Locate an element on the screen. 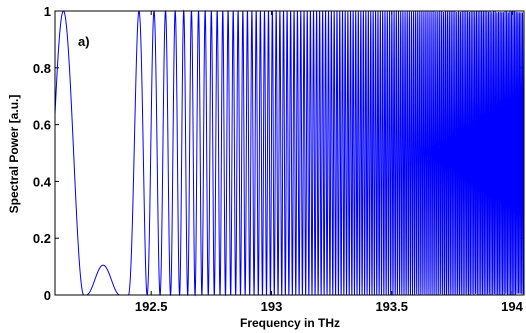 This screenshot has width=526, height=333. y-tick-label: 0 is located at coordinates (47, 295).